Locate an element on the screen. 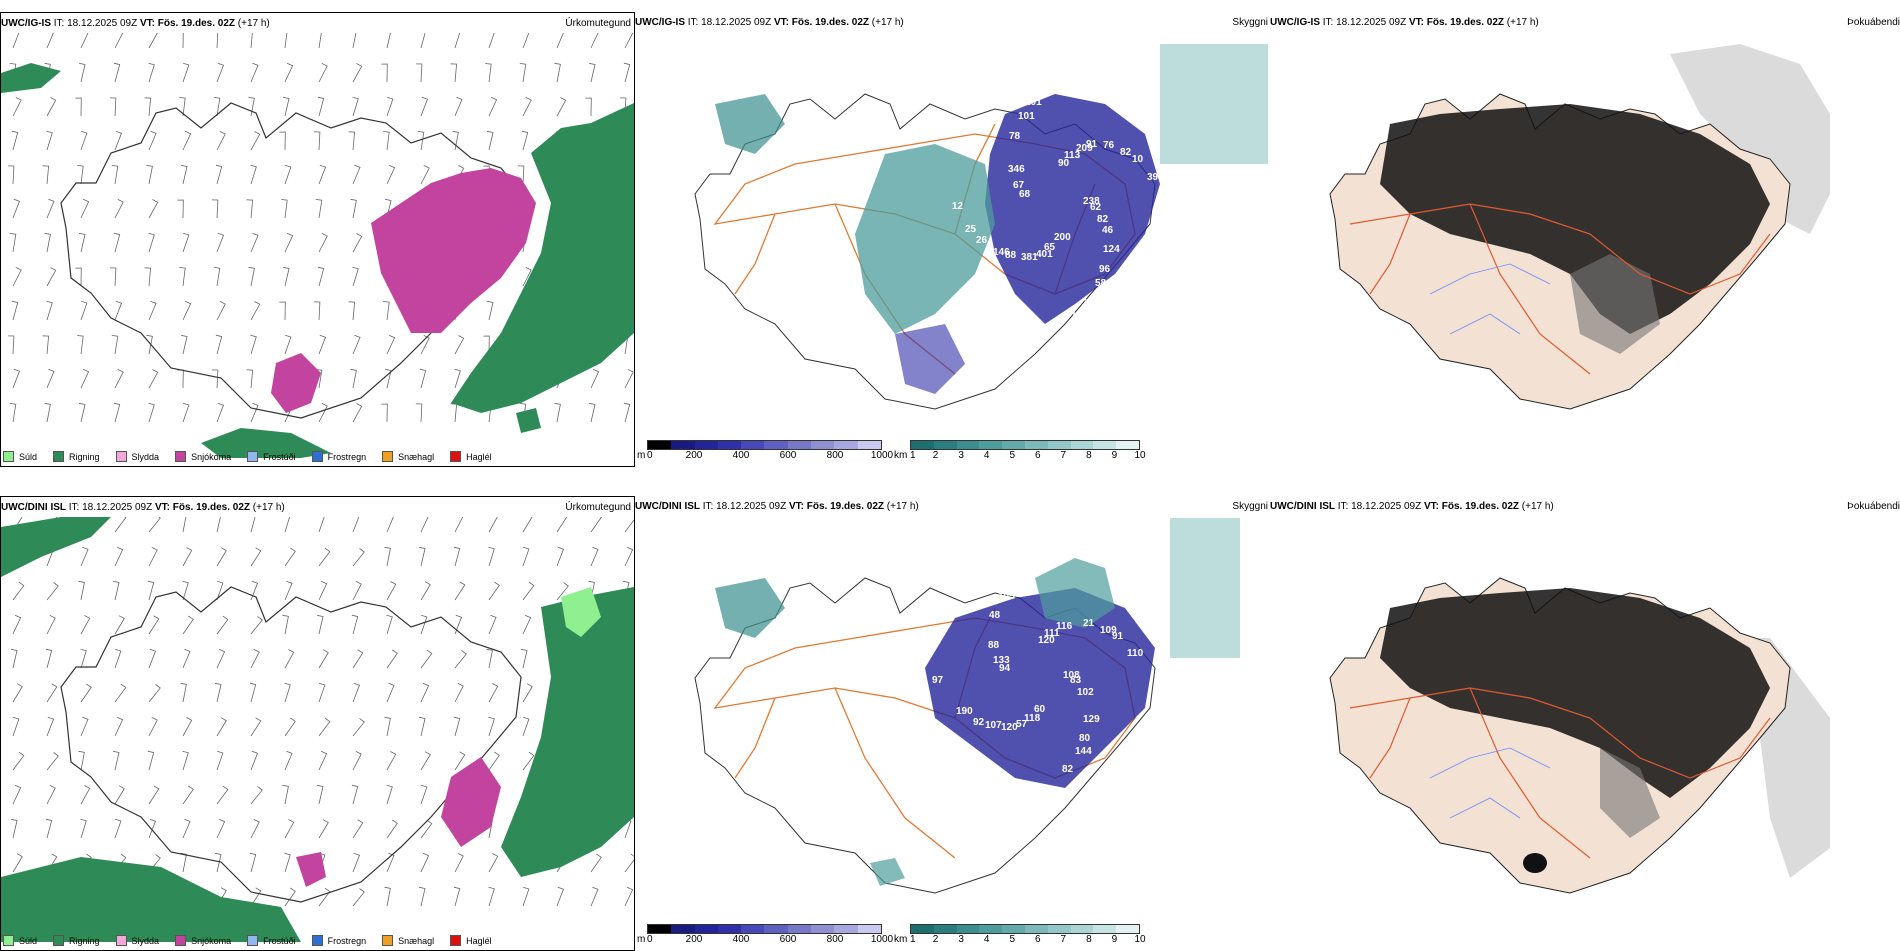 The width and height of the screenshot is (1900, 951). cloudbase-label: 209 is located at coordinates (1084, 148).